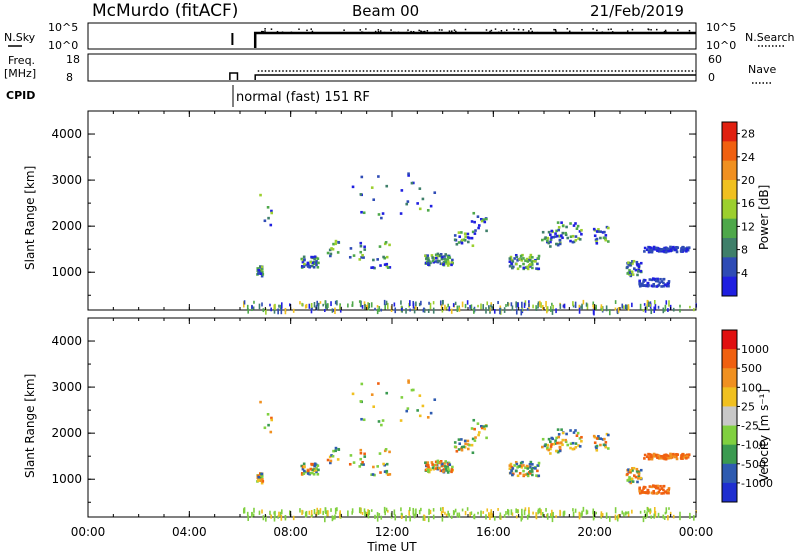  Describe the element at coordinates (66, 180) in the screenshot. I see `range-tick-label: 3000` at that location.